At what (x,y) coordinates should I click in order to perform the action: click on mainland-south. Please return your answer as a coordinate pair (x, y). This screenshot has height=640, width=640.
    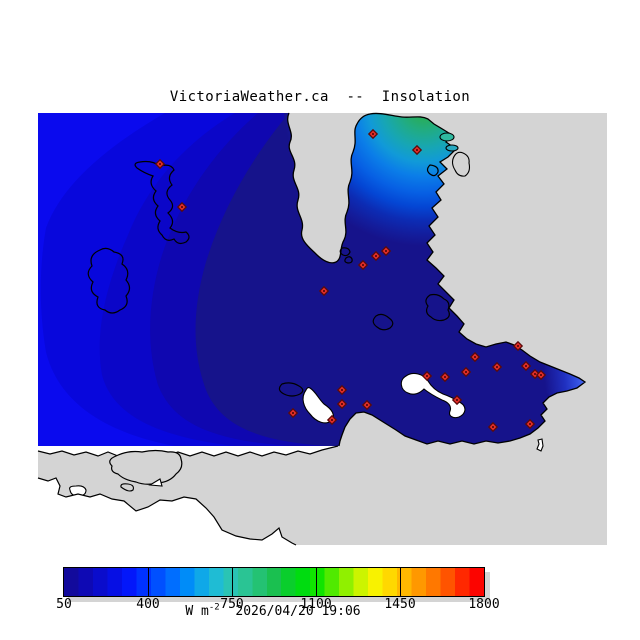
    Looking at the image, I should click on (167, 511).